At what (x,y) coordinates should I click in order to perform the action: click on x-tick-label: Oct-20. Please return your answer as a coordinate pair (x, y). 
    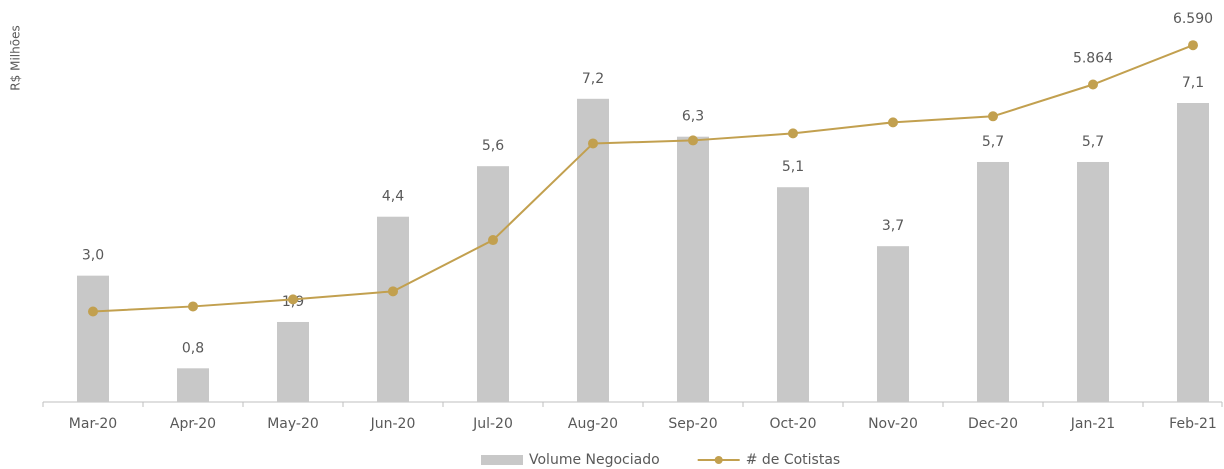
    Looking at the image, I should click on (792, 424).